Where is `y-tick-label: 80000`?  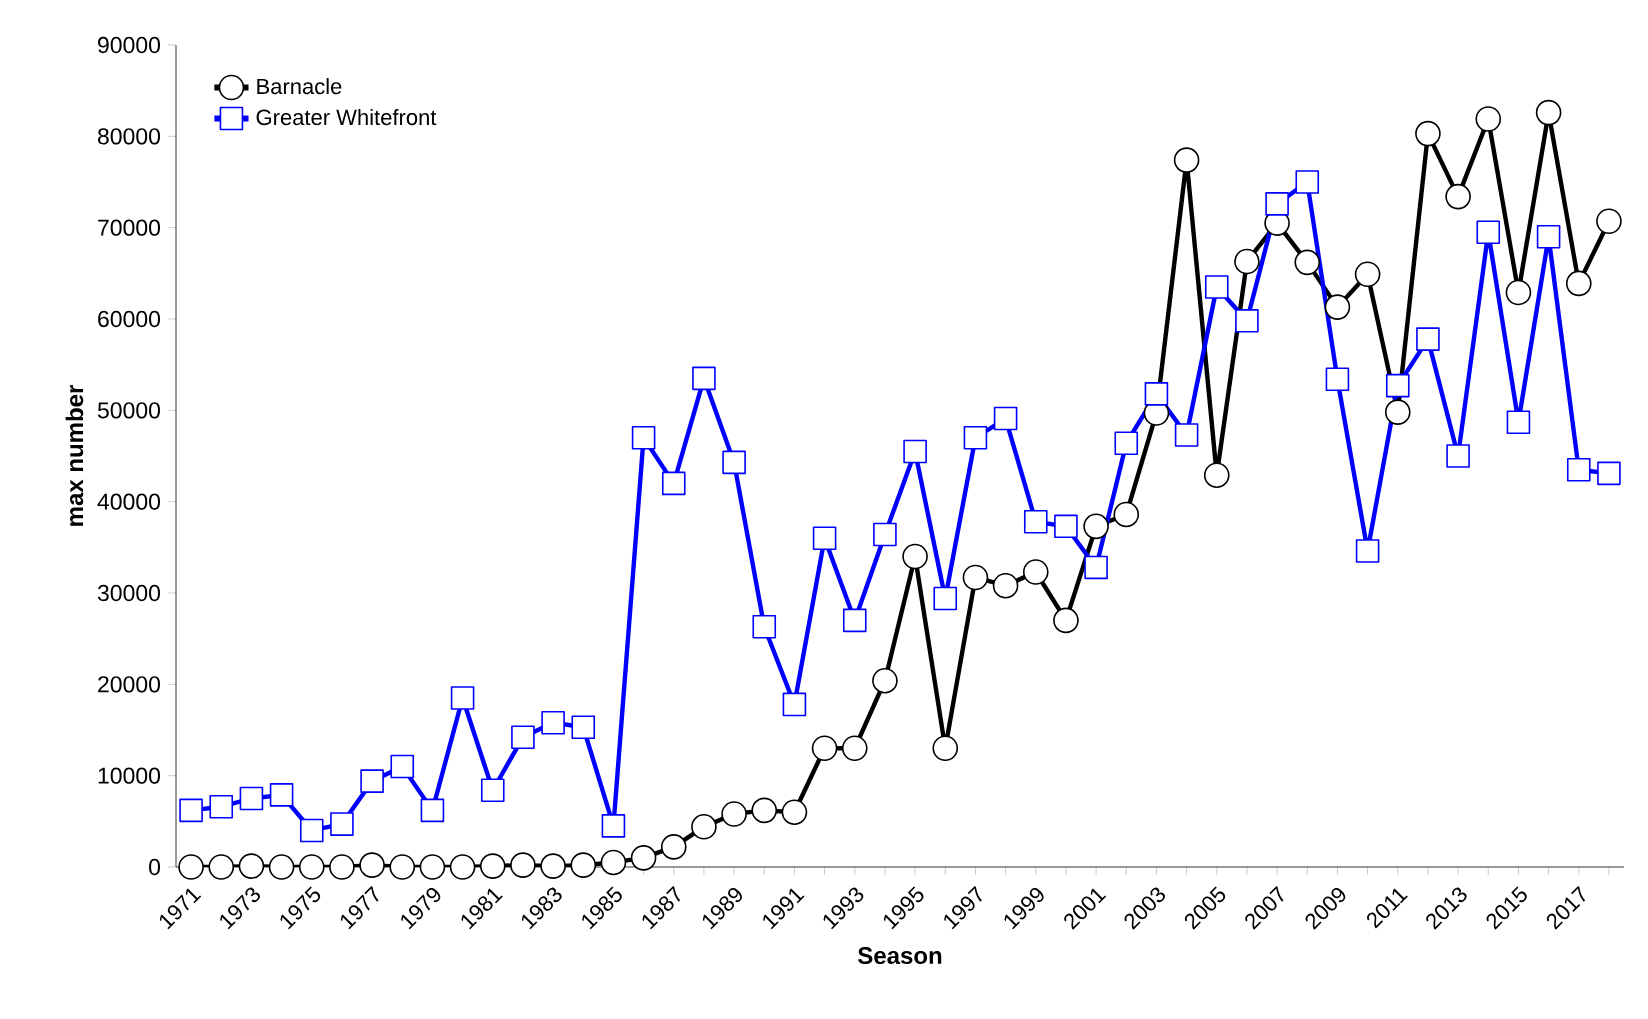
y-tick-label: 80000 is located at coordinates (129, 136).